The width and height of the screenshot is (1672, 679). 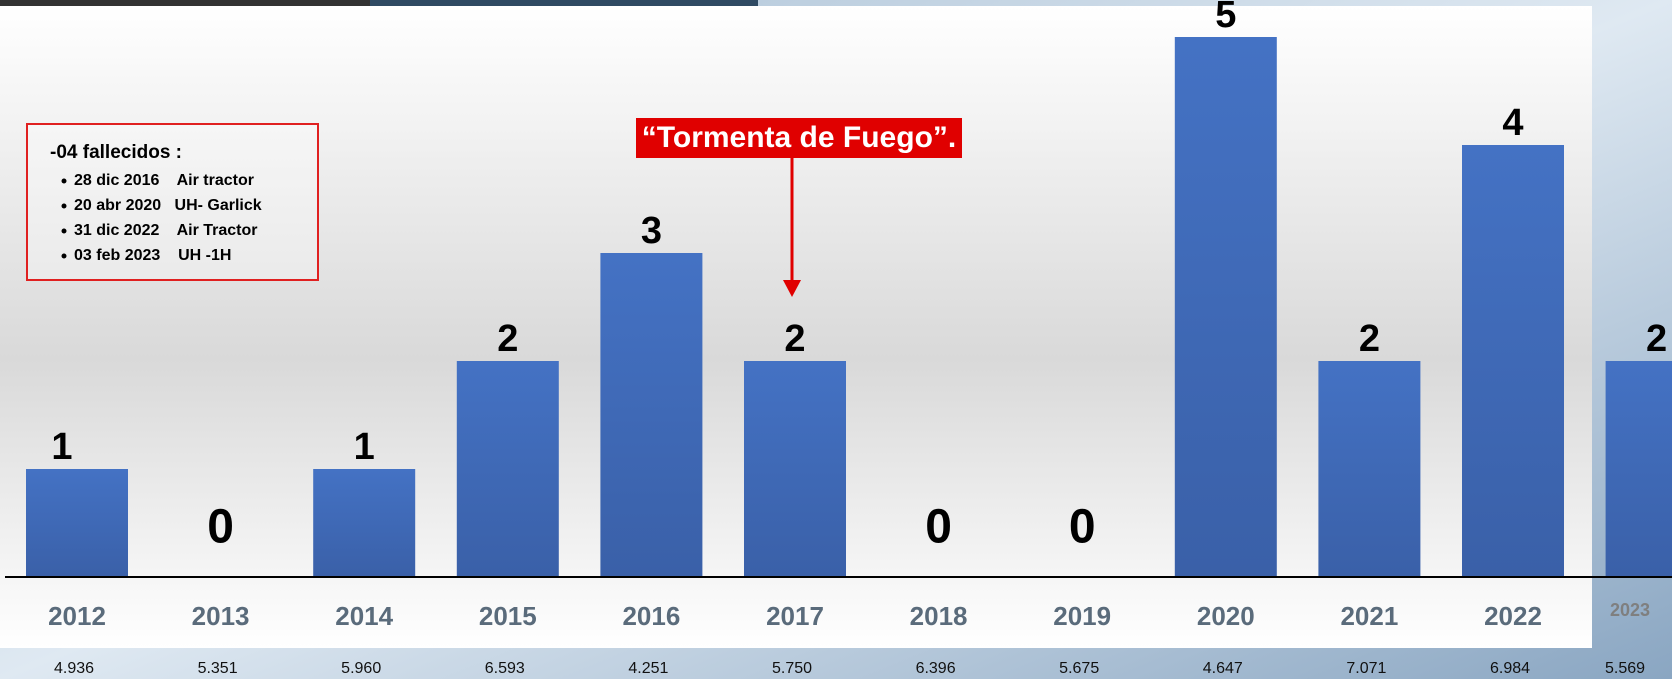 I want to click on x-tick-label: 2013, so click(x=221, y=616).